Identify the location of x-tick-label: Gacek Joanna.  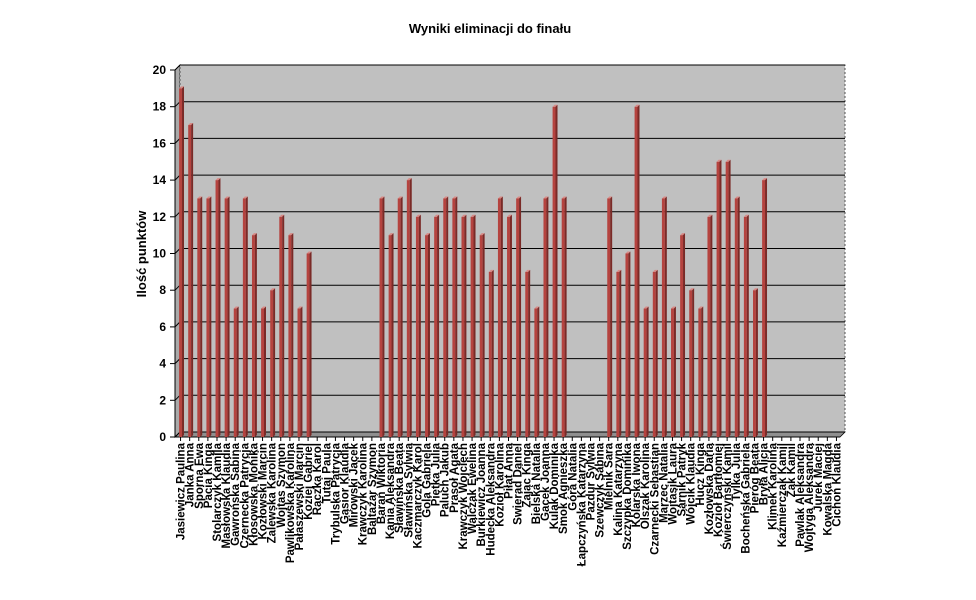
(546, 481).